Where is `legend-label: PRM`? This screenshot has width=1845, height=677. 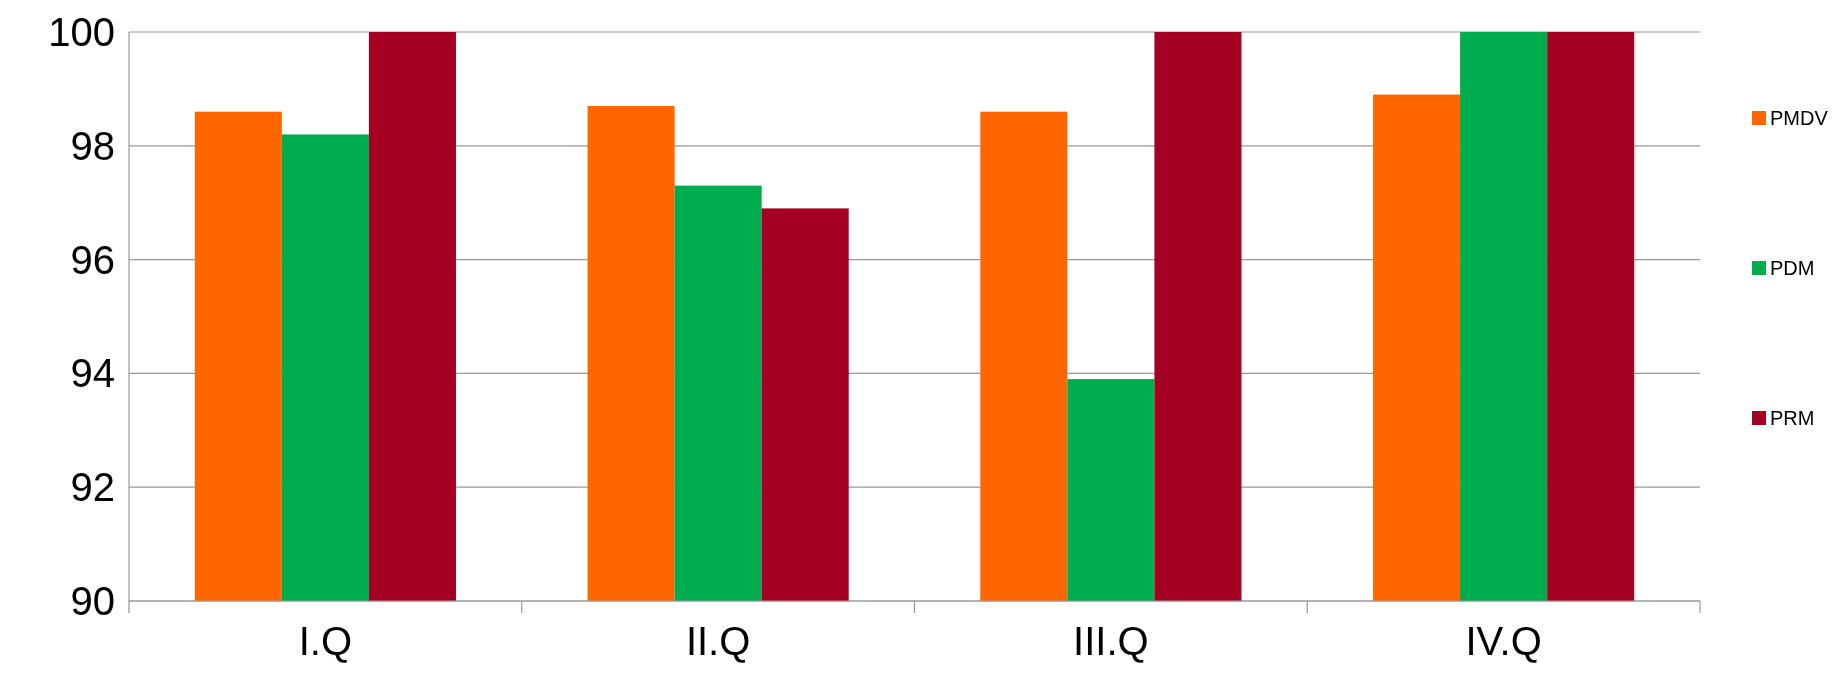
legend-label: PRM is located at coordinates (1792, 418).